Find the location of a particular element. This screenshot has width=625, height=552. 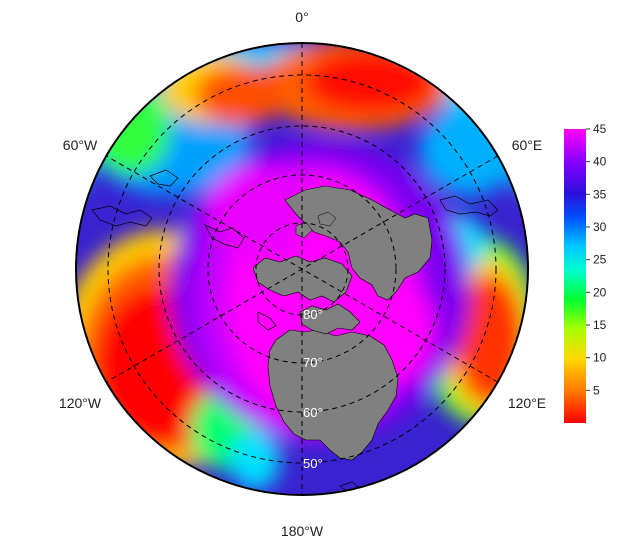

colorbar-gradient is located at coordinates (575, 276).